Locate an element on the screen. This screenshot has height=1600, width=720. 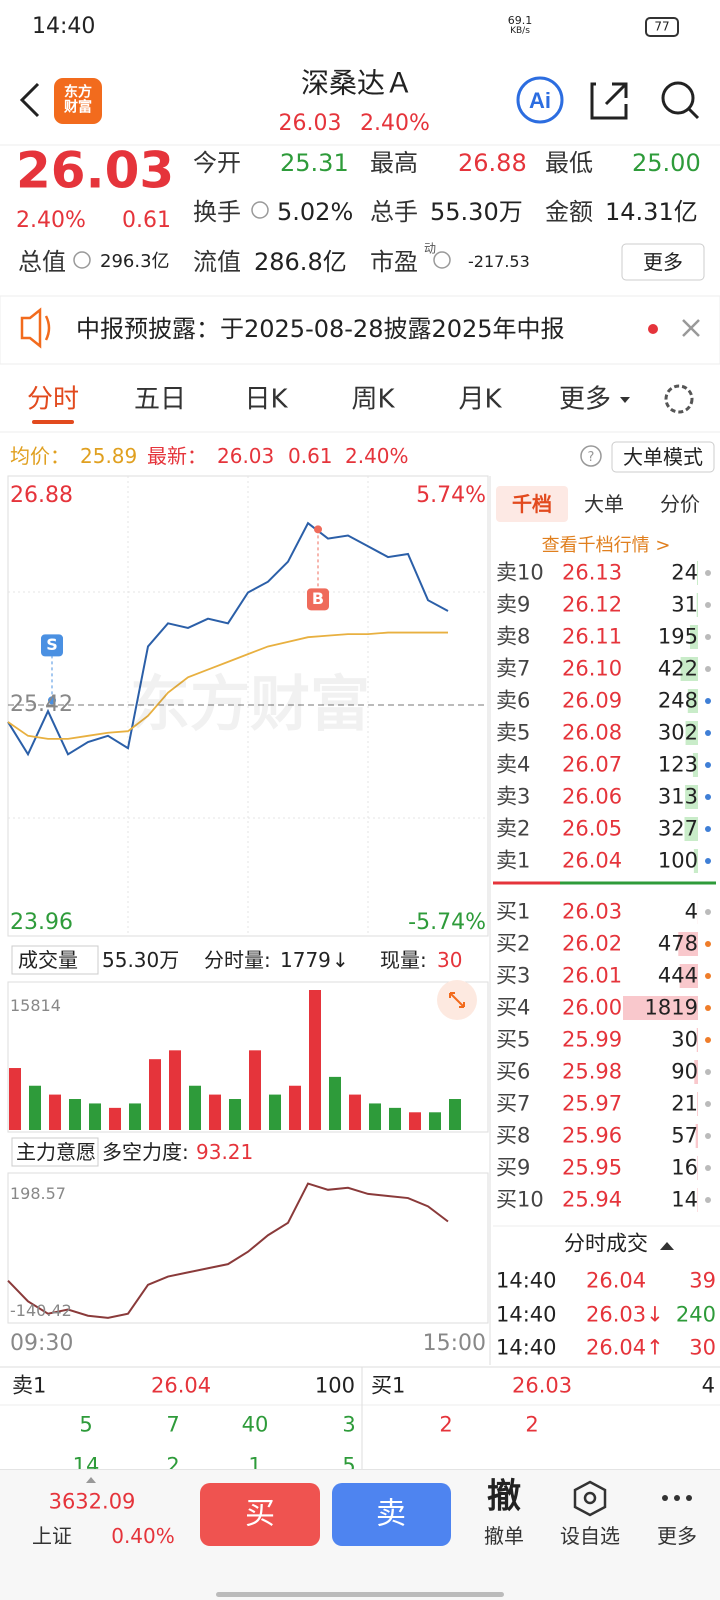
sell-button is located at coordinates (391, 1514).